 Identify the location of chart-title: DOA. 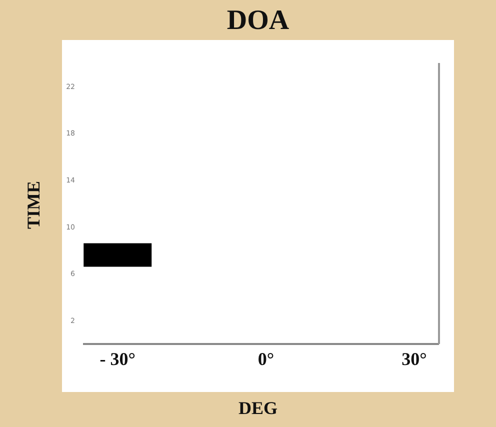
(258, 21).